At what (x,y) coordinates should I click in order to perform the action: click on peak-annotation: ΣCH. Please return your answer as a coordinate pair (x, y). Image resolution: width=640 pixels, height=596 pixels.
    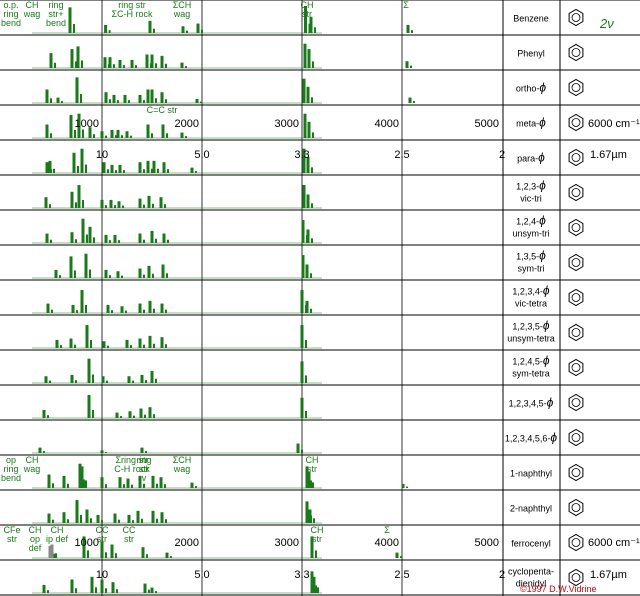
    Looking at the image, I should click on (182, 5).